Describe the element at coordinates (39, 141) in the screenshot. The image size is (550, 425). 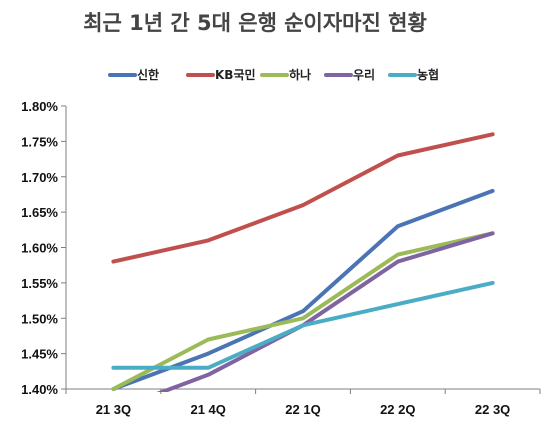
I see `y-tick-label: 1.75%` at that location.